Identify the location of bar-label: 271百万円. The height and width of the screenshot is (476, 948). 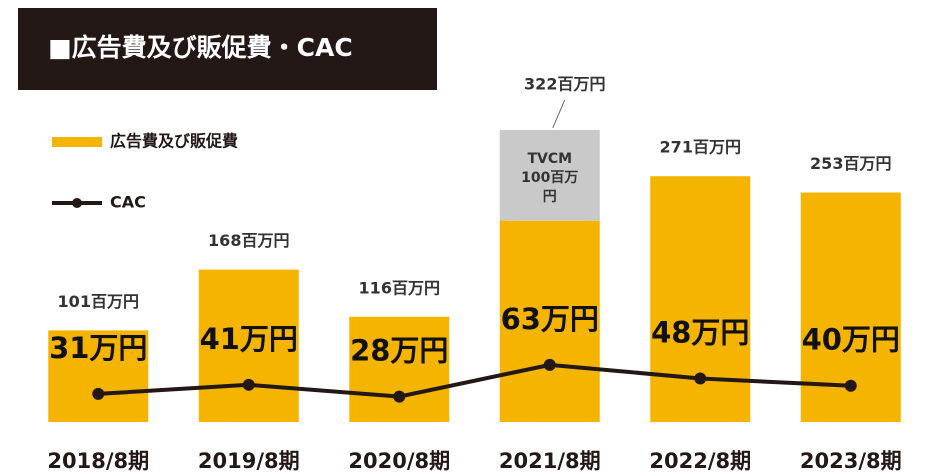
(700, 147).